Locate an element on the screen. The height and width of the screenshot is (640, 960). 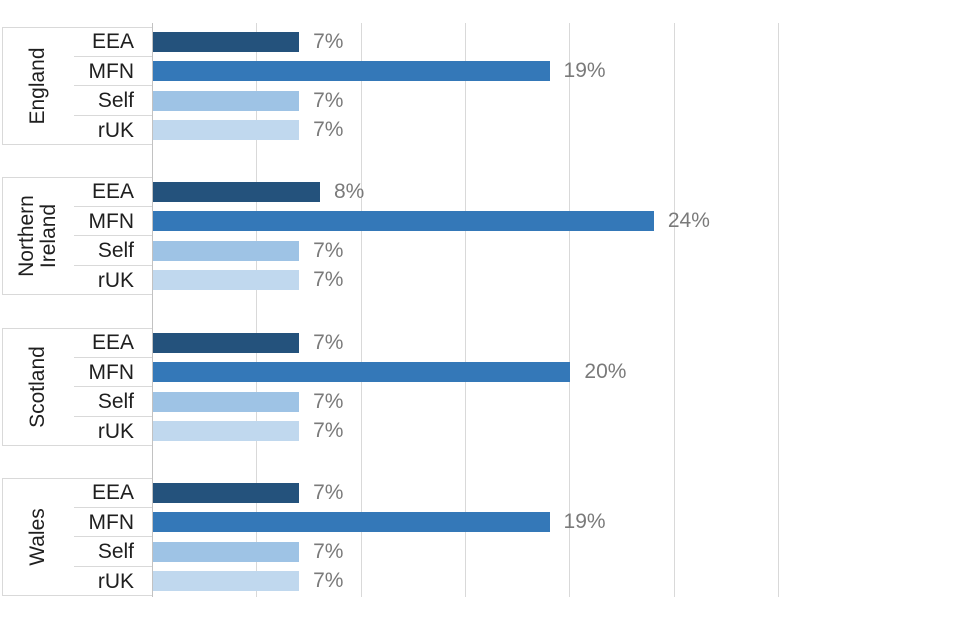
value-label: 8% is located at coordinates (349, 191).